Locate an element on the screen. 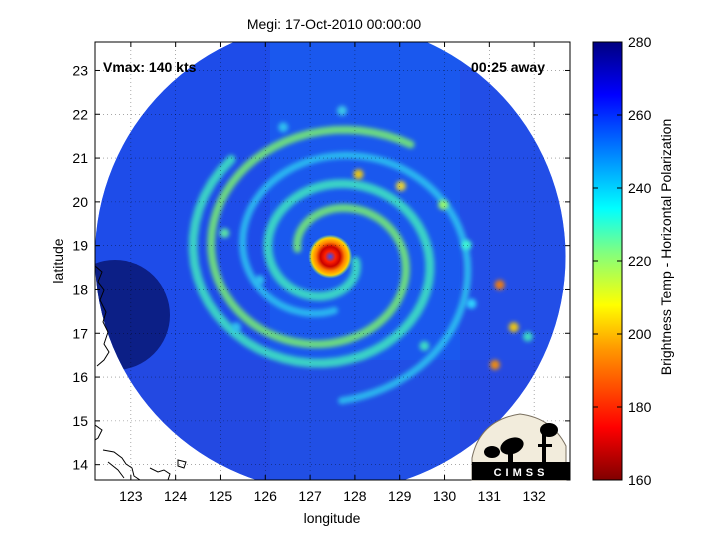 The height and width of the screenshot is (540, 720). y-tick-label: 21 is located at coordinates (80, 158).